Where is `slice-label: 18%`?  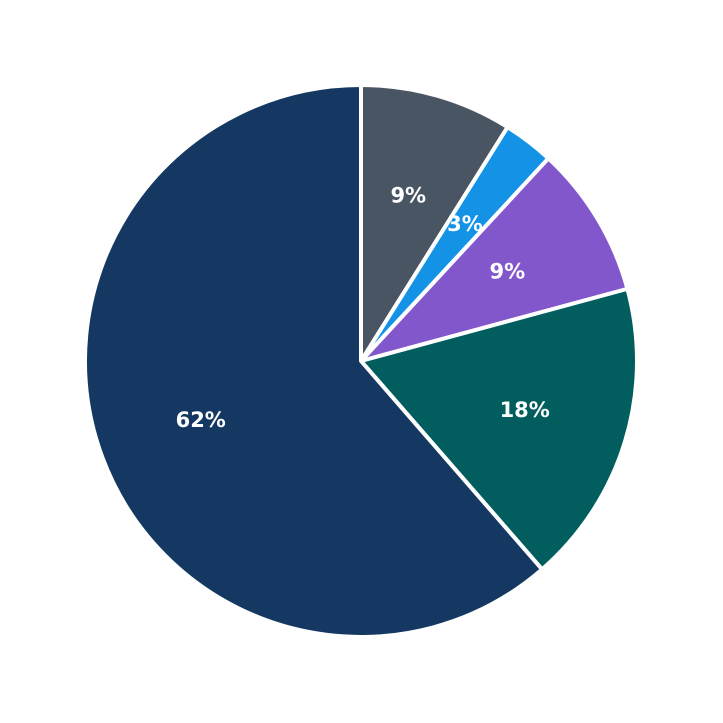
slice-label: 18% is located at coordinates (525, 410).